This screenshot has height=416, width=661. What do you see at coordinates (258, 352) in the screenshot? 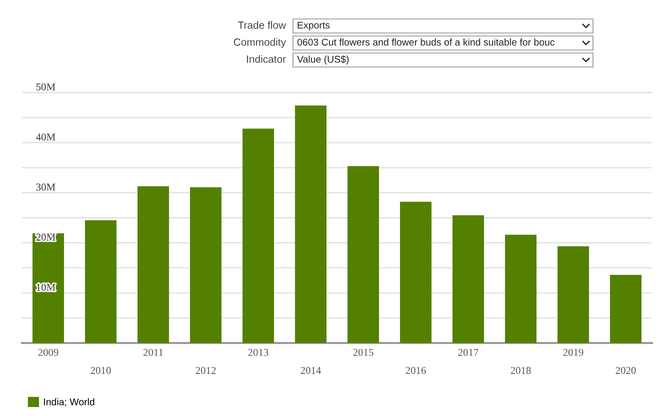
I see `x-tick-label: 2013` at bounding box center [258, 352].